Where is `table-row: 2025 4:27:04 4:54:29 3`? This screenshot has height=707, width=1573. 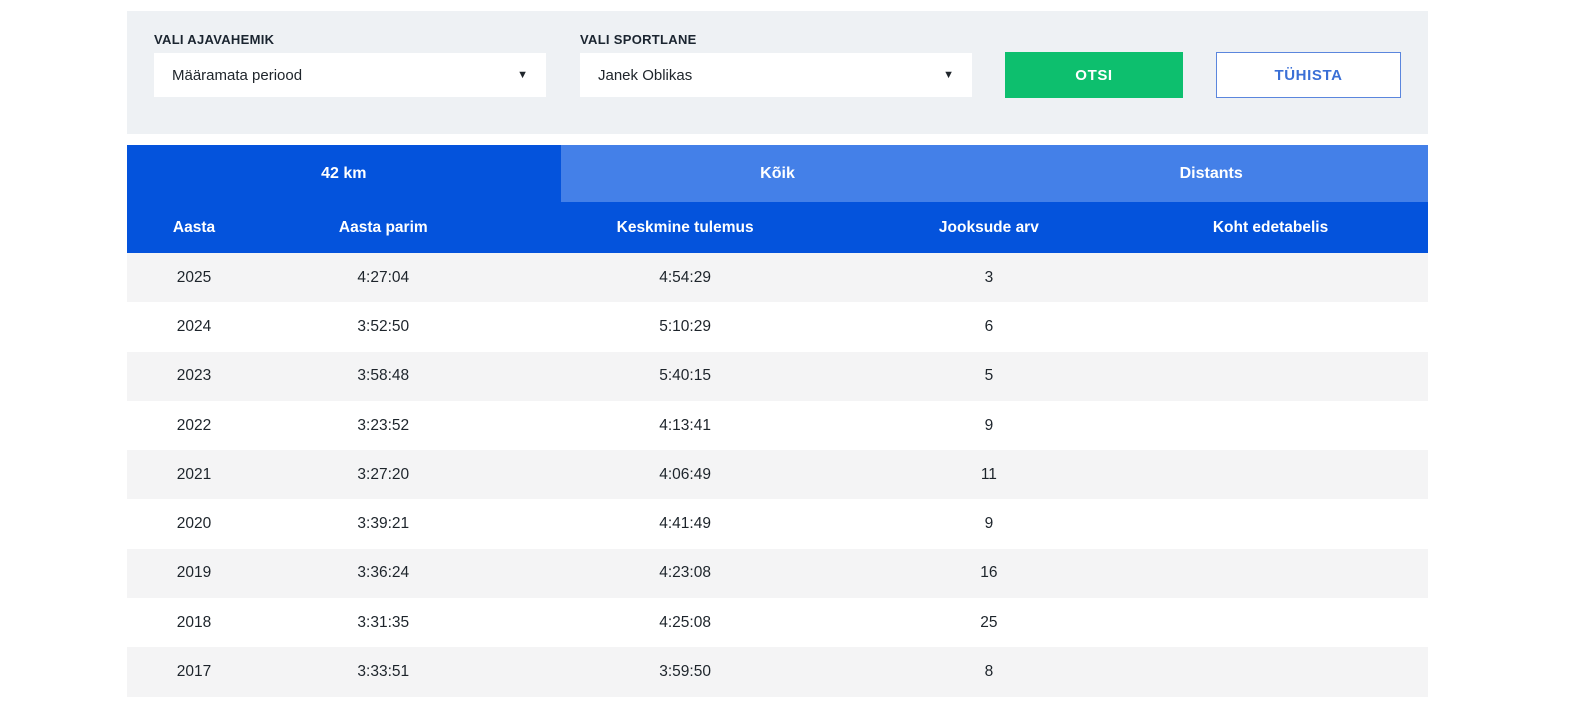
table-row: 2025 4:27:04 4:54:29 3 is located at coordinates (777, 278).